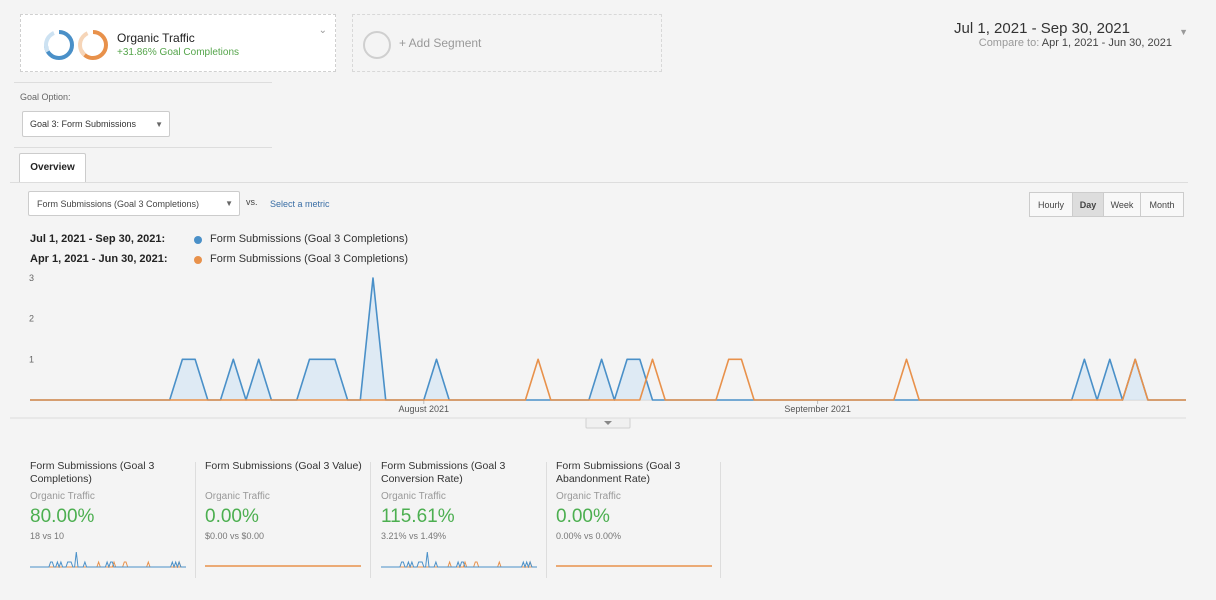 Image resolution: width=1216 pixels, height=600 pixels. What do you see at coordinates (1088, 204) in the screenshot?
I see `granularity-day-button: Day` at bounding box center [1088, 204].